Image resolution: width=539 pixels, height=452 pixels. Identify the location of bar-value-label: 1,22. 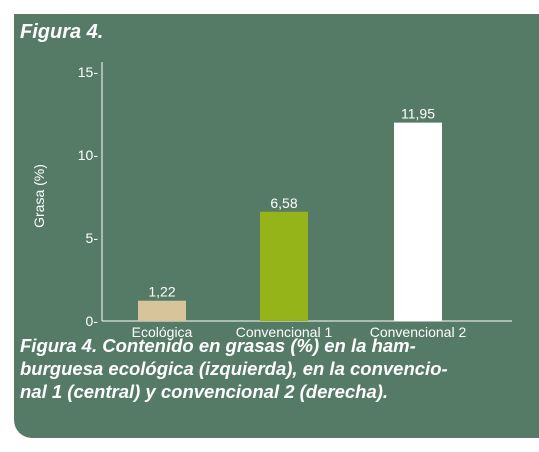
(161, 292).